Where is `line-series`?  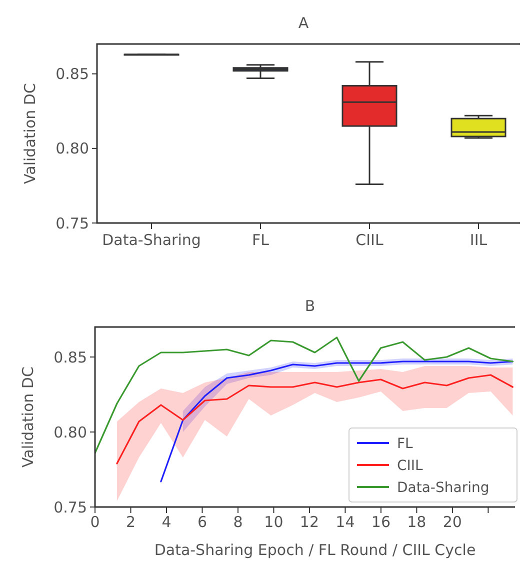 line-series is located at coordinates (337, 421).